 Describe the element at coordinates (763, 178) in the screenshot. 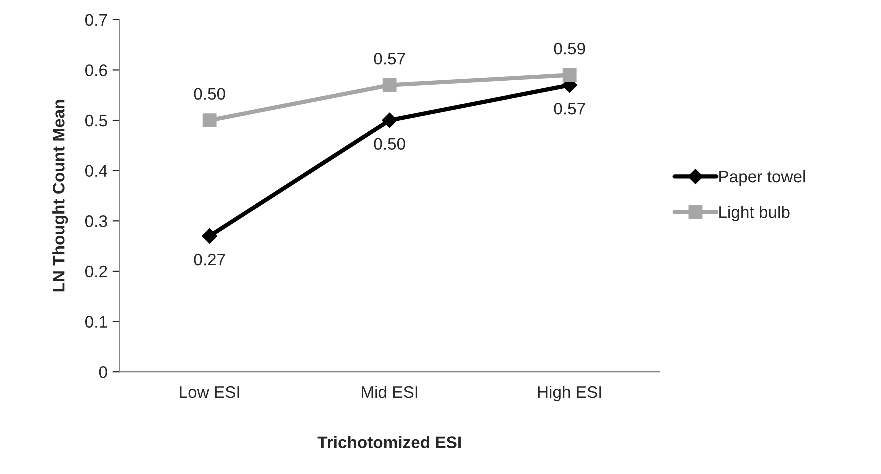

I see `legend-label: Paper towel` at that location.